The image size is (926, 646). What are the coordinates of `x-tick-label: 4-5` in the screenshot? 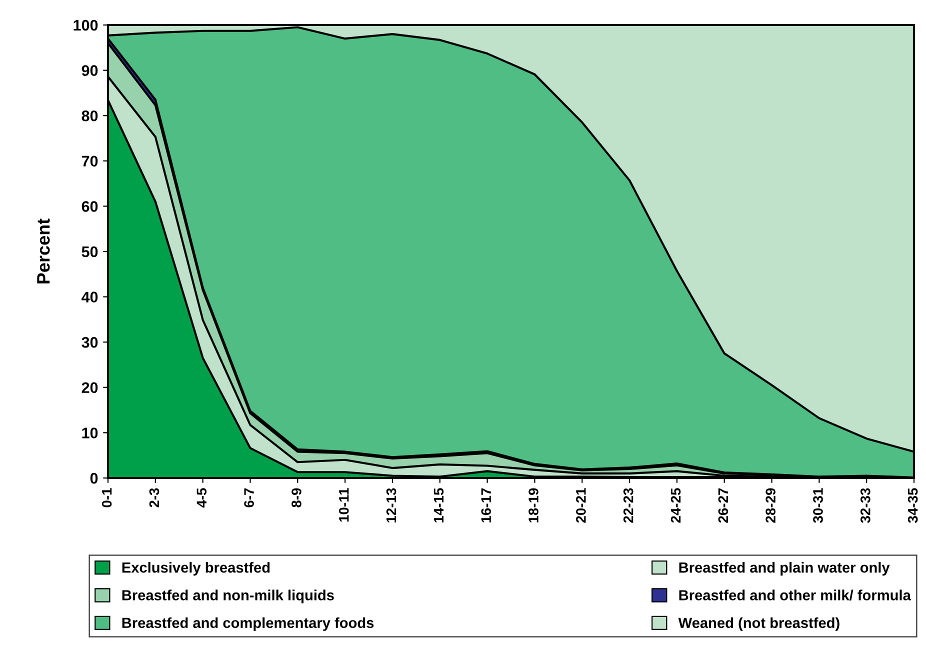 It's located at (201, 498).